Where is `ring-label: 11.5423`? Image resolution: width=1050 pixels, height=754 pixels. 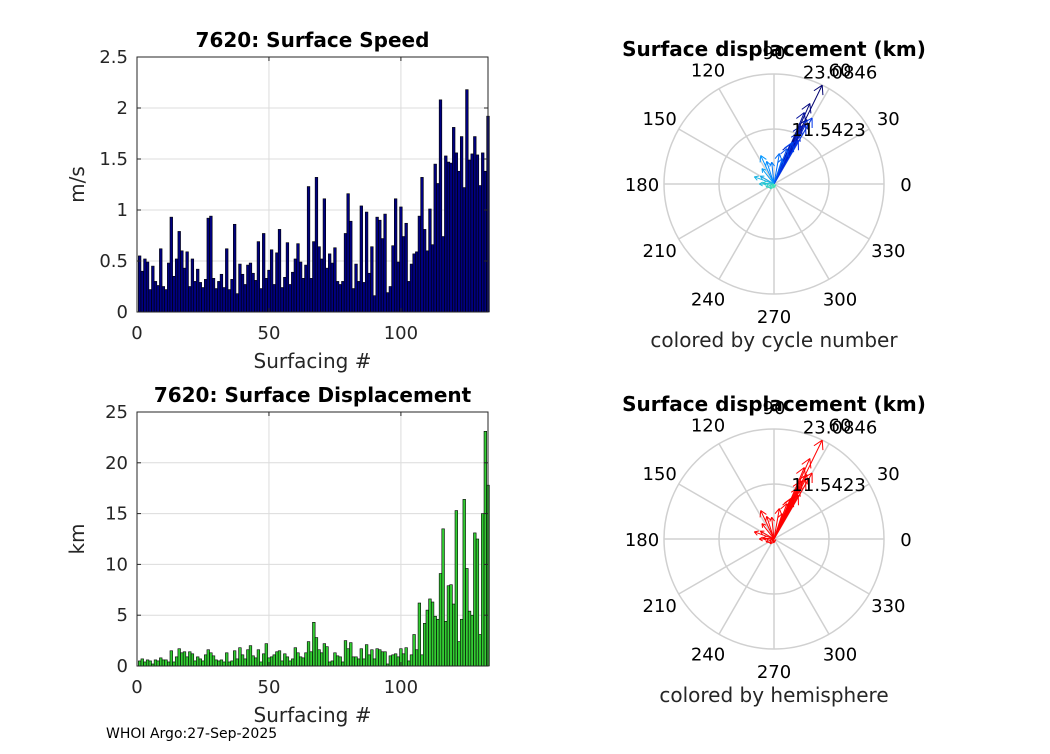
ring-label: 11.5423 is located at coordinates (828, 130).